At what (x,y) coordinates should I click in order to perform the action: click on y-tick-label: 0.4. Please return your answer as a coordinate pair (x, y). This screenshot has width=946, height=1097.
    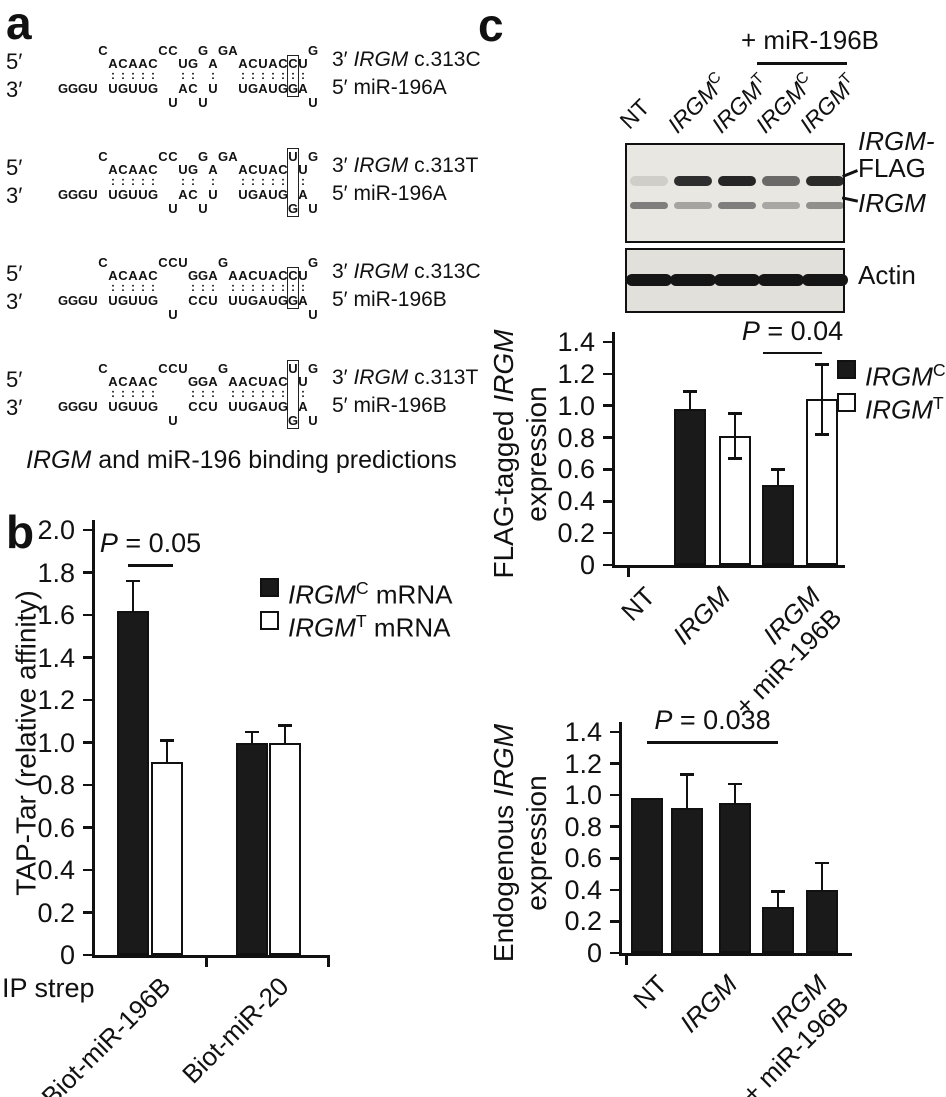
    Looking at the image, I should click on (56, 870).